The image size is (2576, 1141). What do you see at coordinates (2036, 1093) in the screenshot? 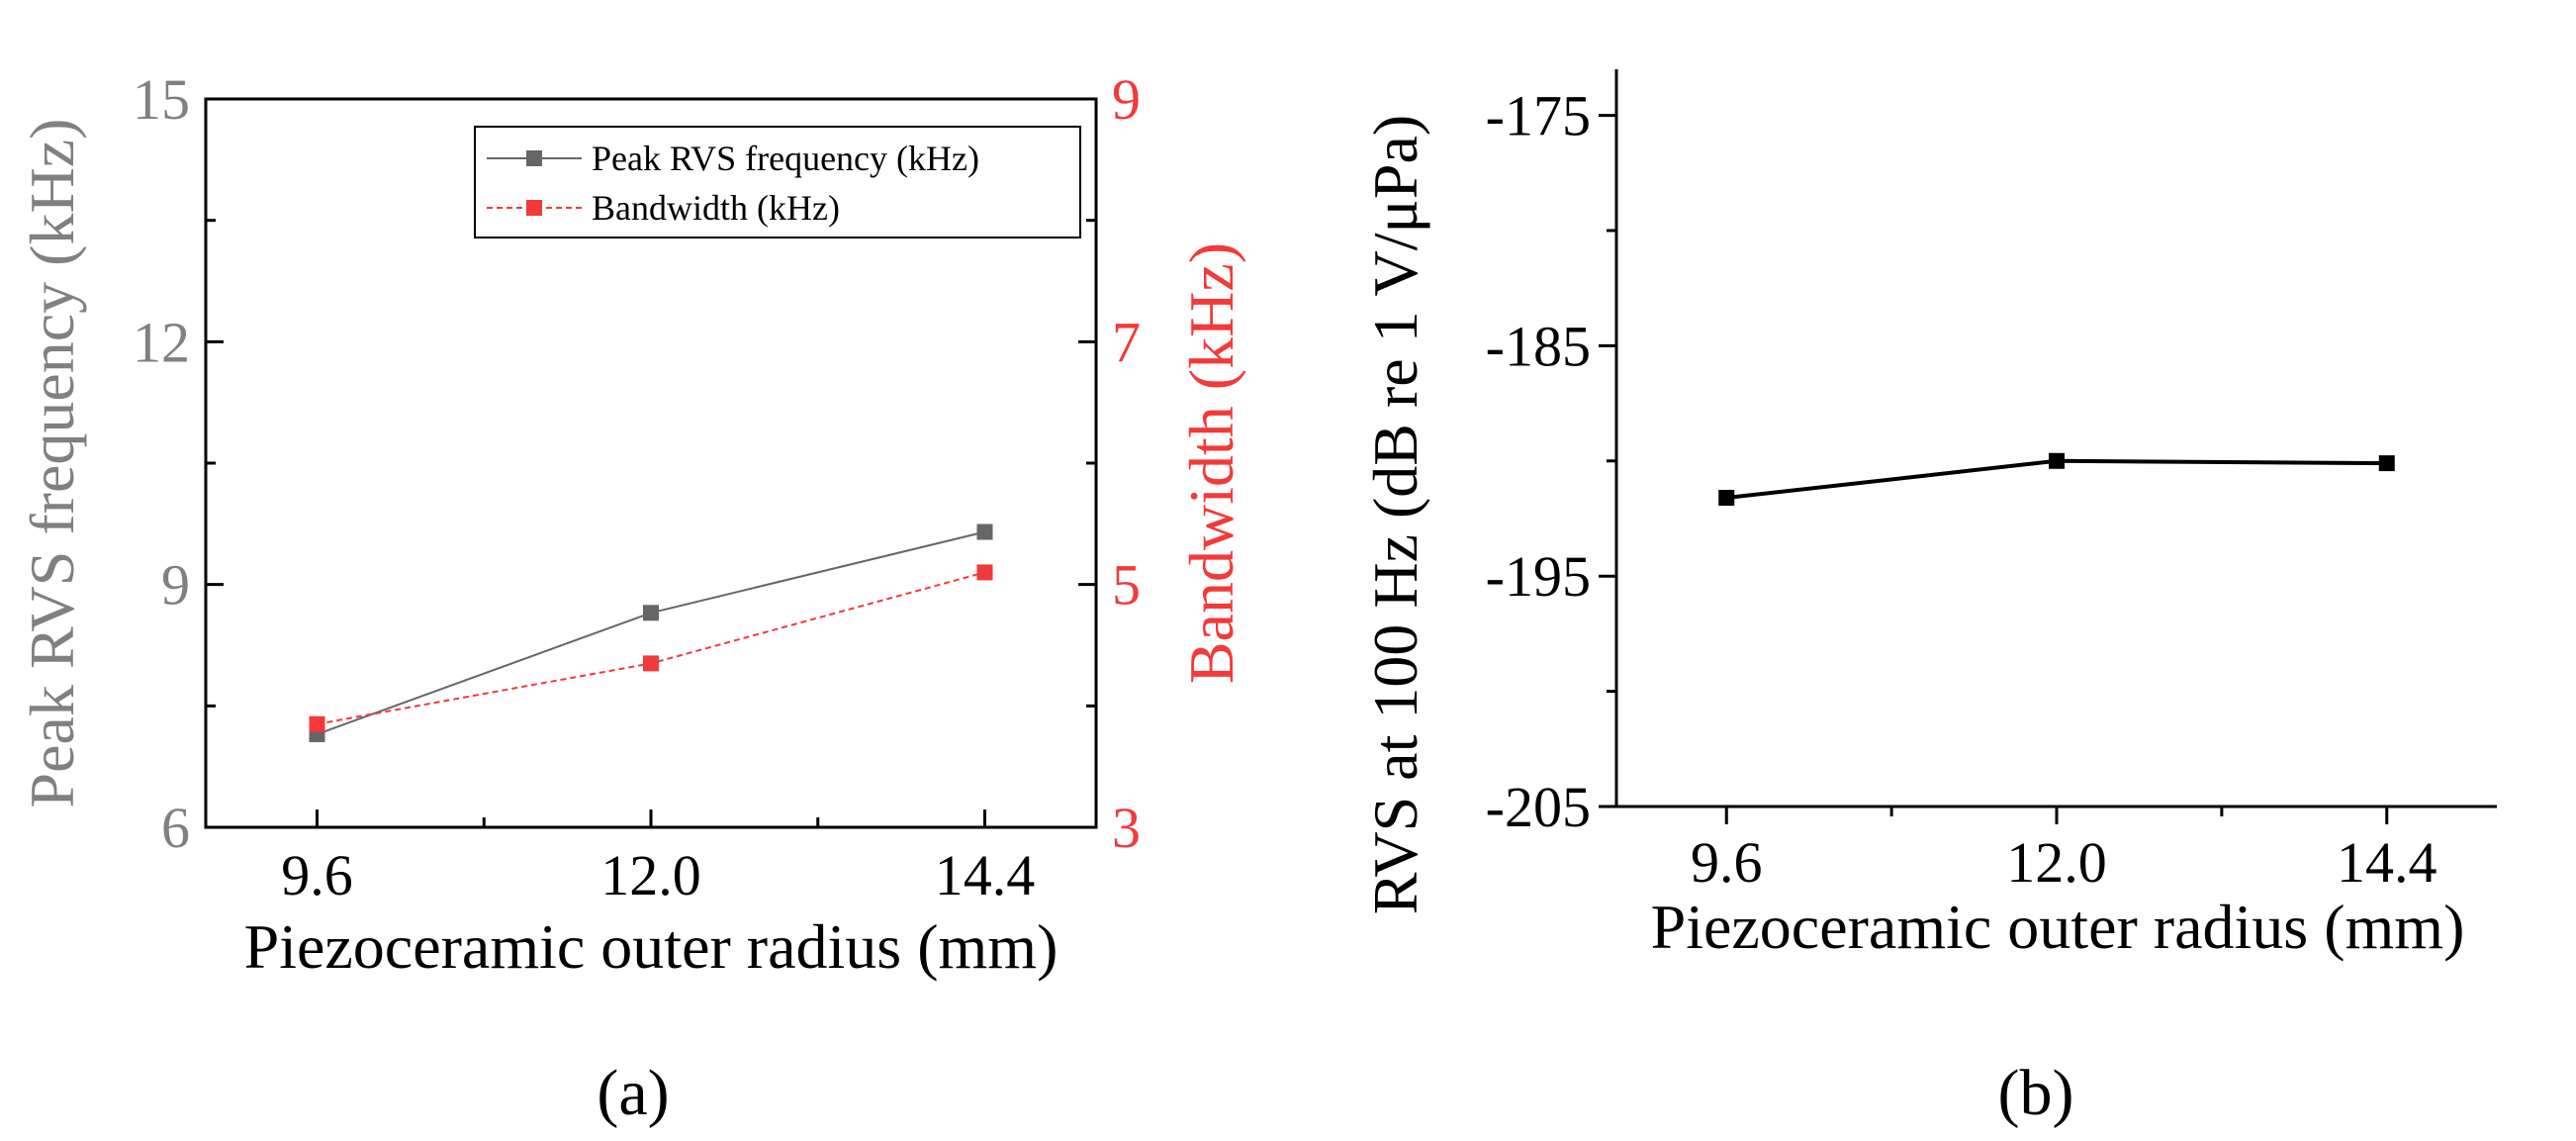
I see `panel-b-label: (b)` at bounding box center [2036, 1093].